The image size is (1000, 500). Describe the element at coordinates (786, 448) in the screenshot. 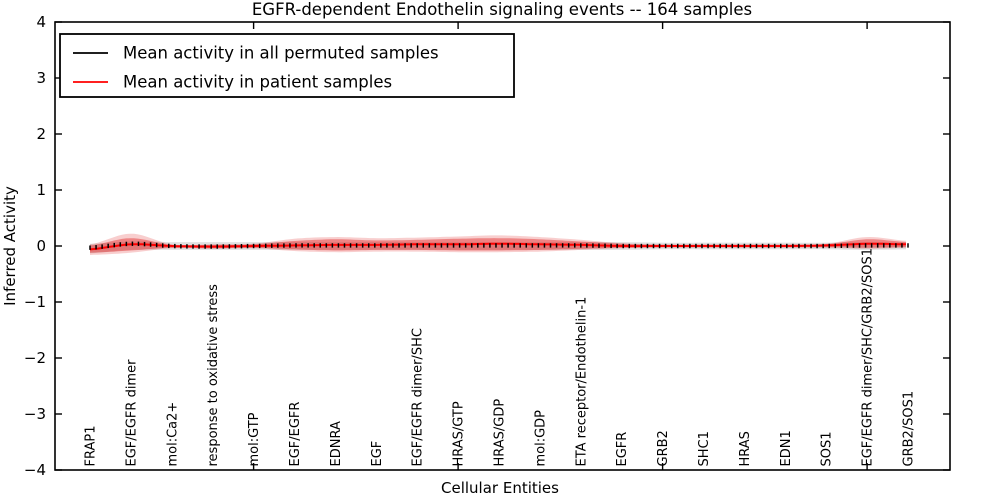

I see `entity-label: EDN1` at that location.